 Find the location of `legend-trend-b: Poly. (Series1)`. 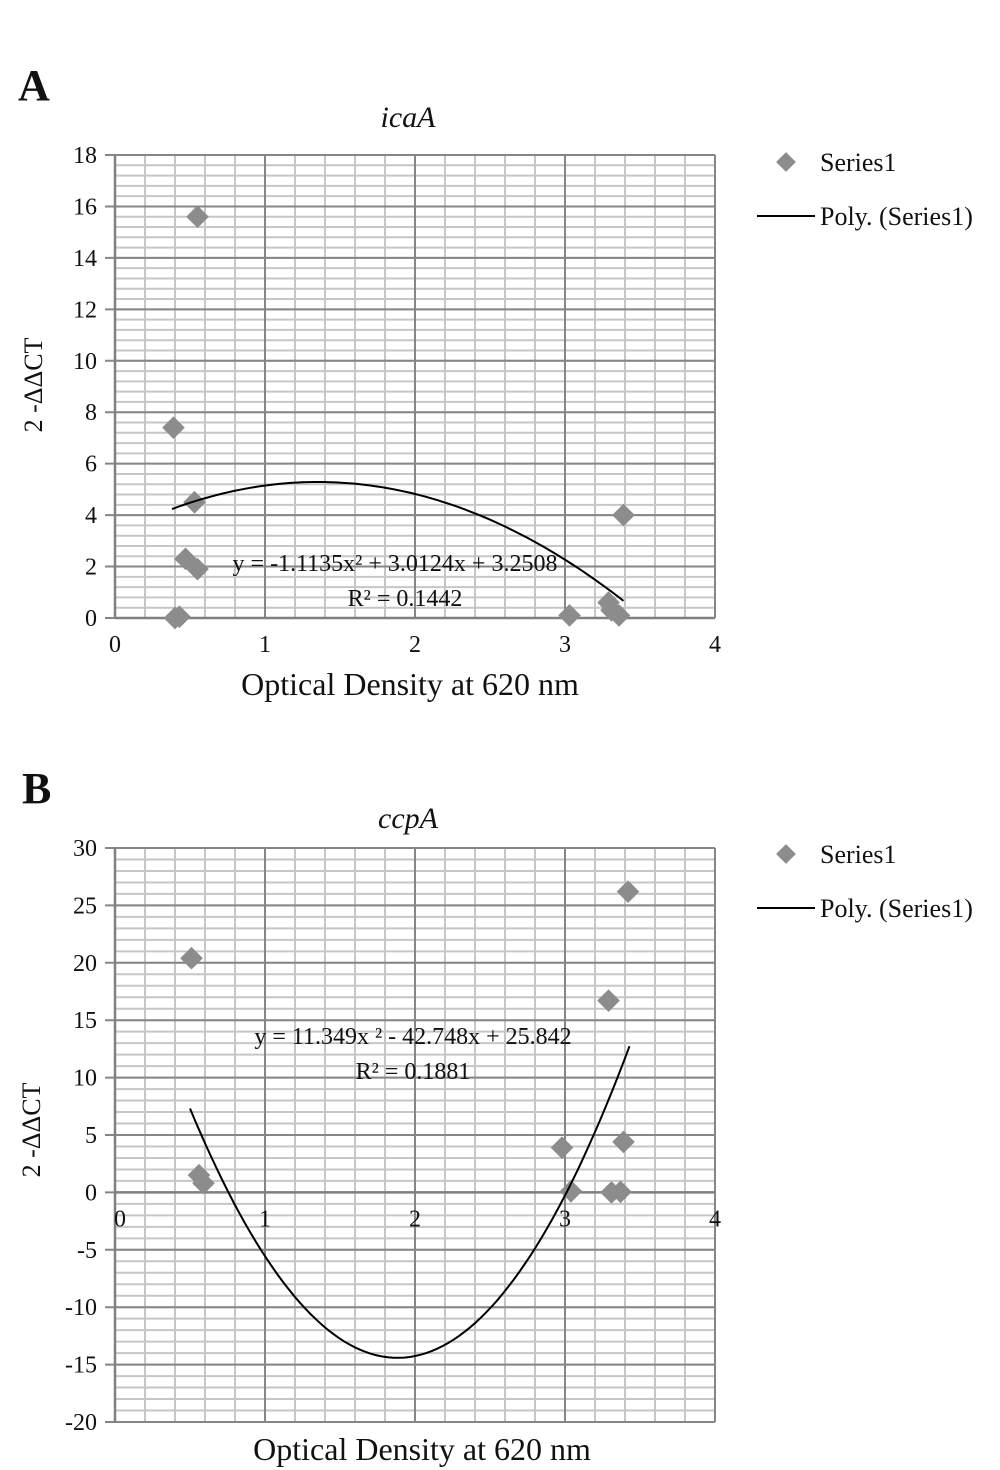

legend-trend-b: Poly. (Series1) is located at coordinates (896, 908).